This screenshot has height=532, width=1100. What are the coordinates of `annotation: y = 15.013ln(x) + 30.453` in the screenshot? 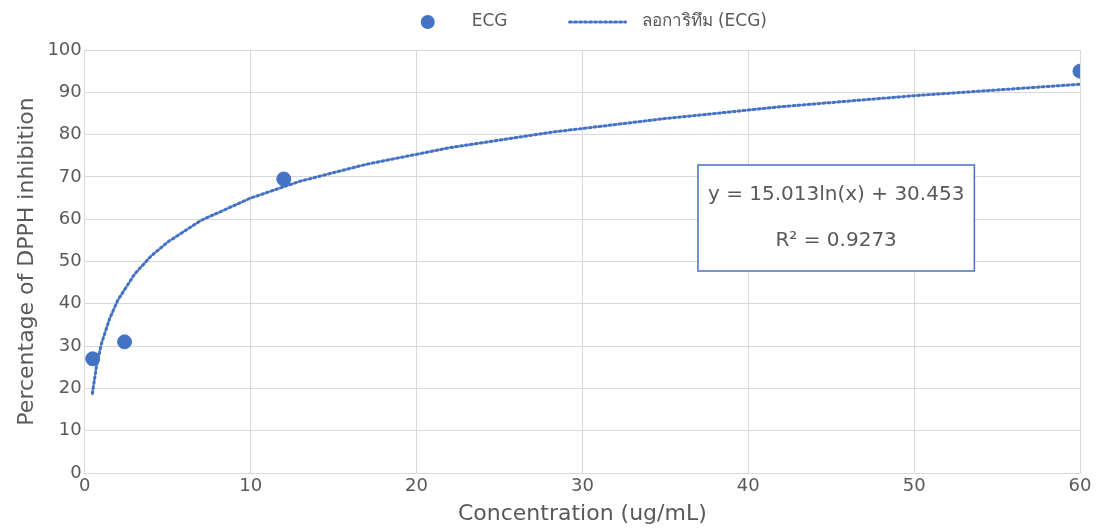 It's located at (836, 193).